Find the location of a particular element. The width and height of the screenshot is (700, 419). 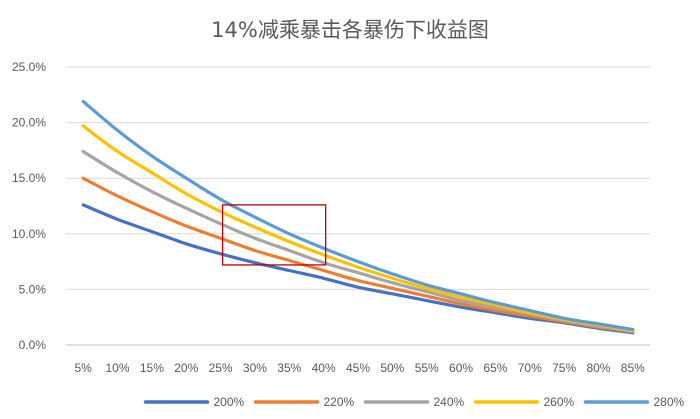

legend: 200% 220% 240% 260% 280% is located at coordinates (414, 402).